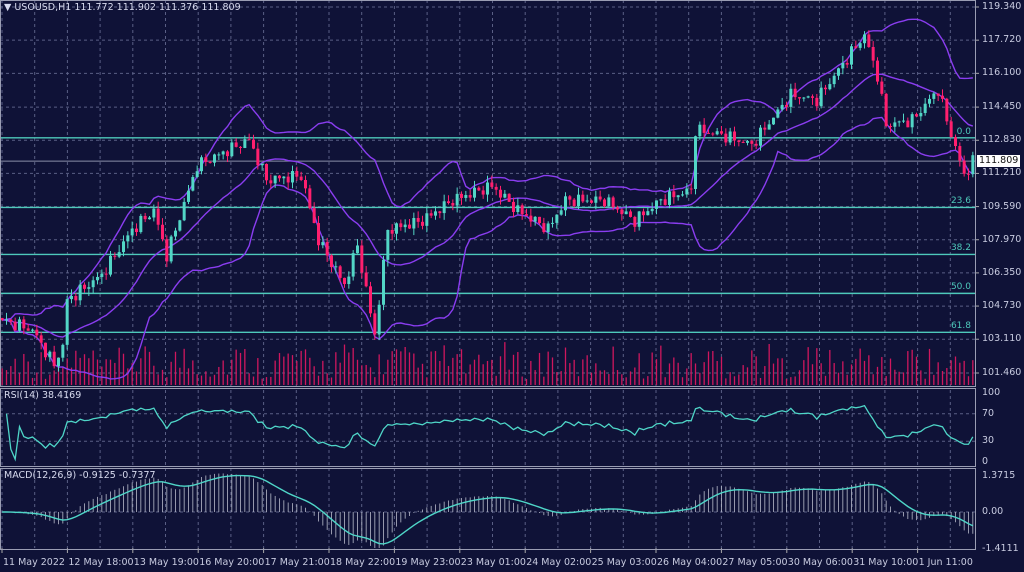  Describe the element at coordinates (945, 562) in the screenshot. I see `time-axis-label: 1 Jun 11:00` at that location.